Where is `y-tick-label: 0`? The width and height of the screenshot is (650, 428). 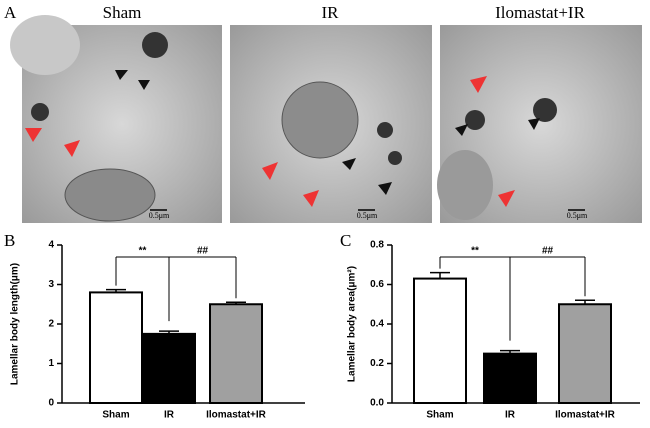
y-tick-label: 0 is located at coordinates (51, 403).